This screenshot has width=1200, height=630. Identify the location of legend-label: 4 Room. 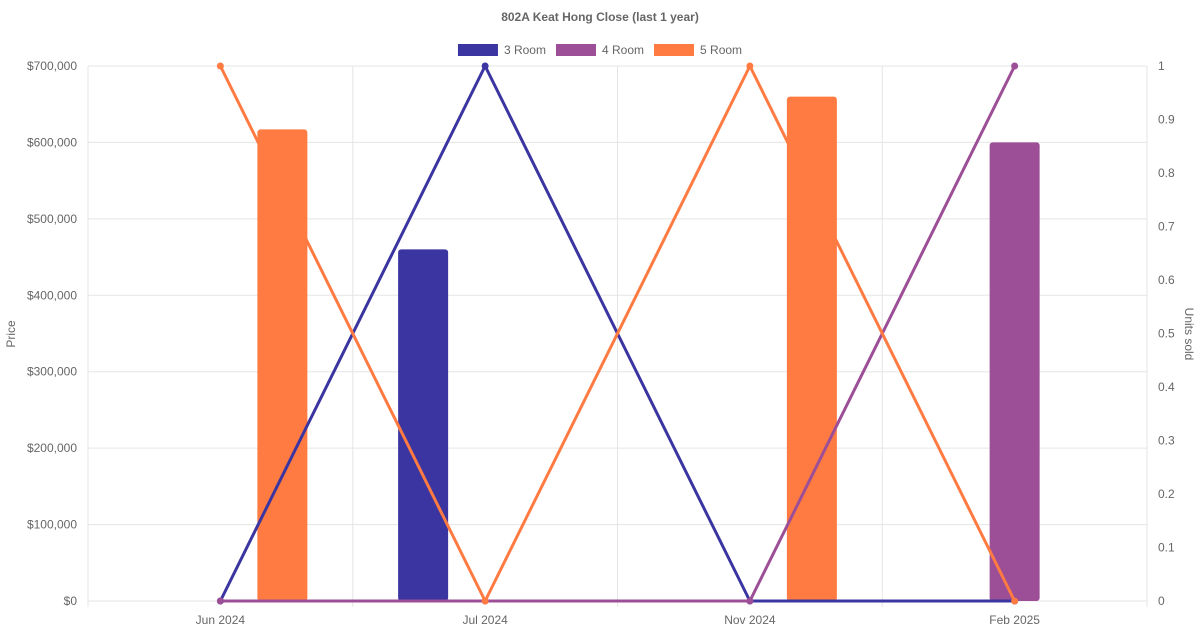
(623, 50).